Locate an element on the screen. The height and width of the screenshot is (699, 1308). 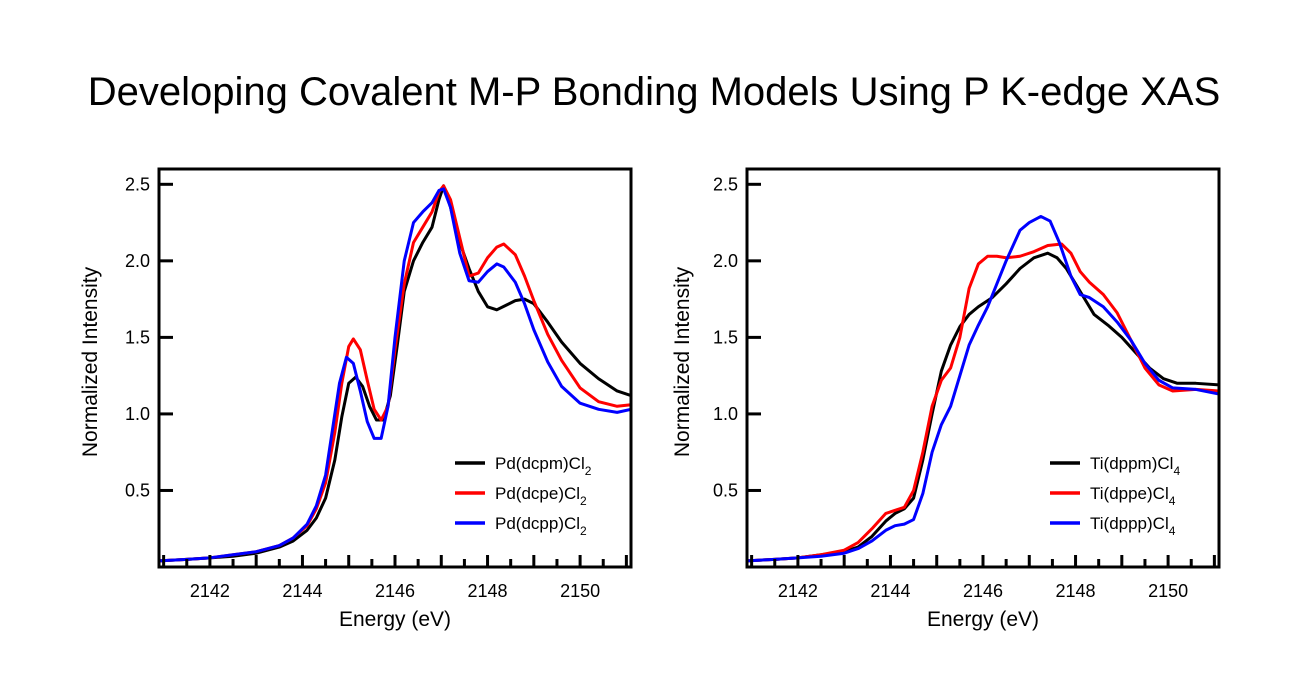
legend-label-text: Ti(dppm)Cl is located at coordinates (1131, 463).